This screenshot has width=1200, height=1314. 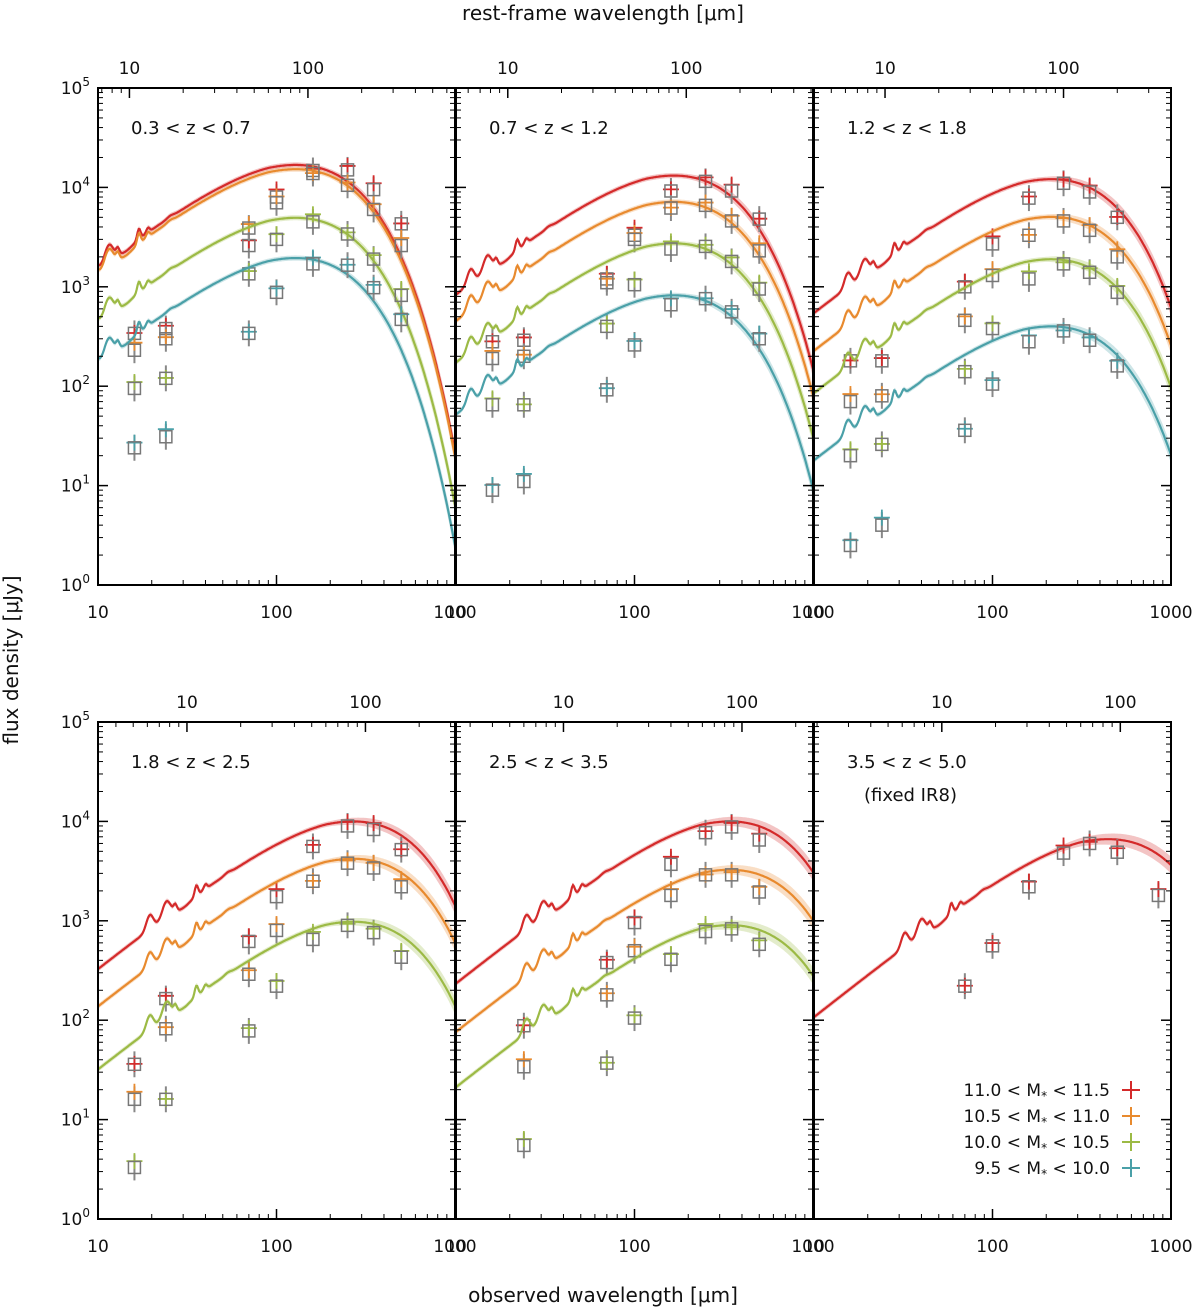 What do you see at coordinates (276, 401) in the screenshot?
I see `model-line-low` at bounding box center [276, 401].